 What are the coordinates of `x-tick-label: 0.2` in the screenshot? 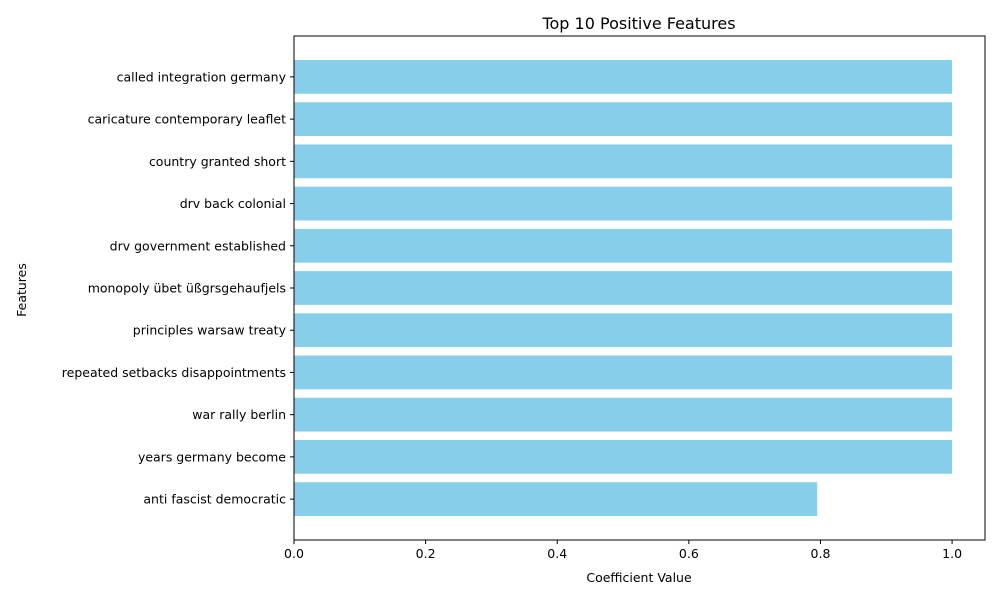 It's located at (426, 553).